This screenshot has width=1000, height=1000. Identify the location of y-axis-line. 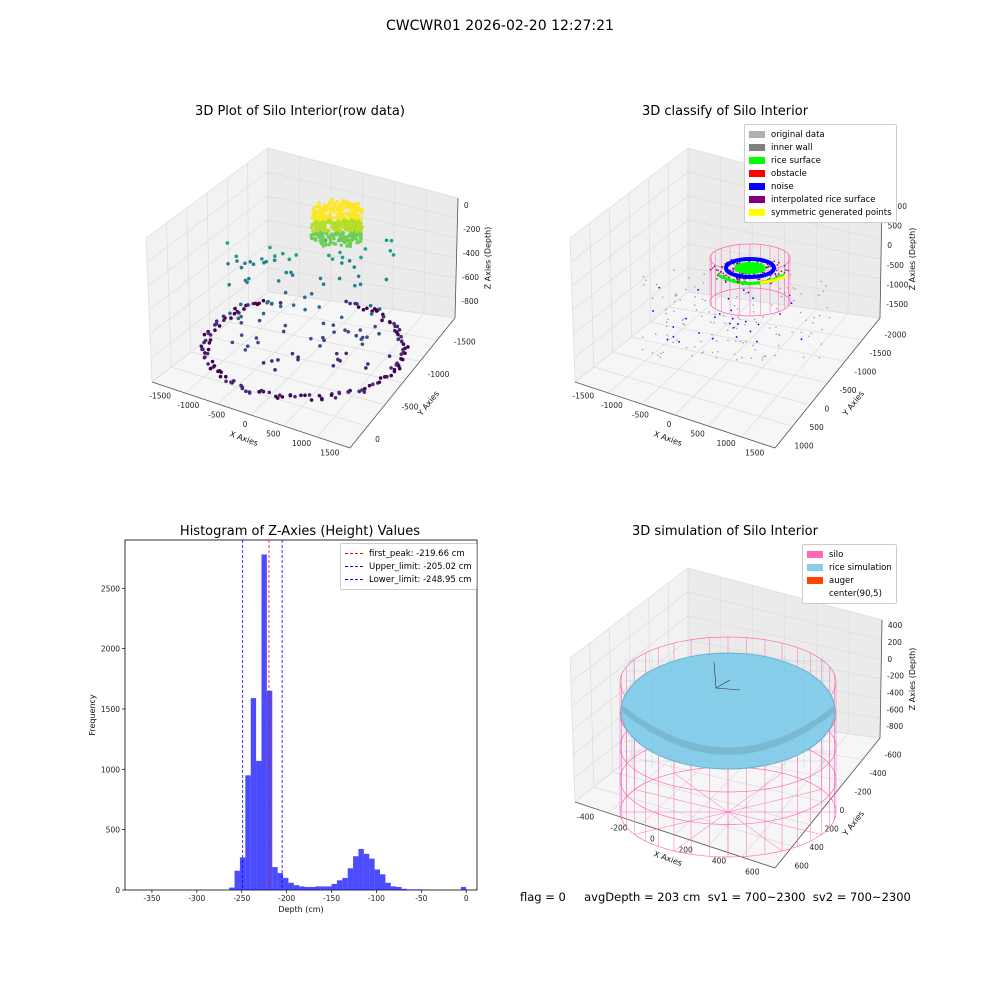
(827, 803).